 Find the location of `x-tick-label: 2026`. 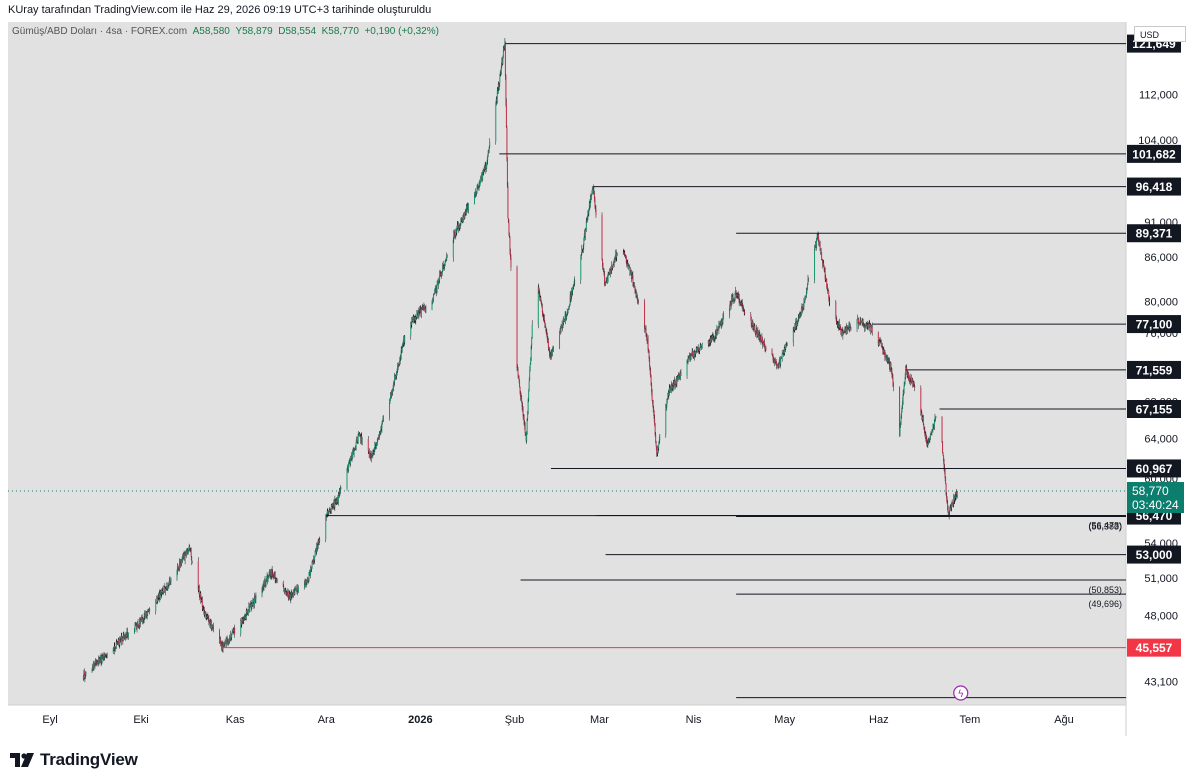

x-tick-label: 2026 is located at coordinates (420, 720).